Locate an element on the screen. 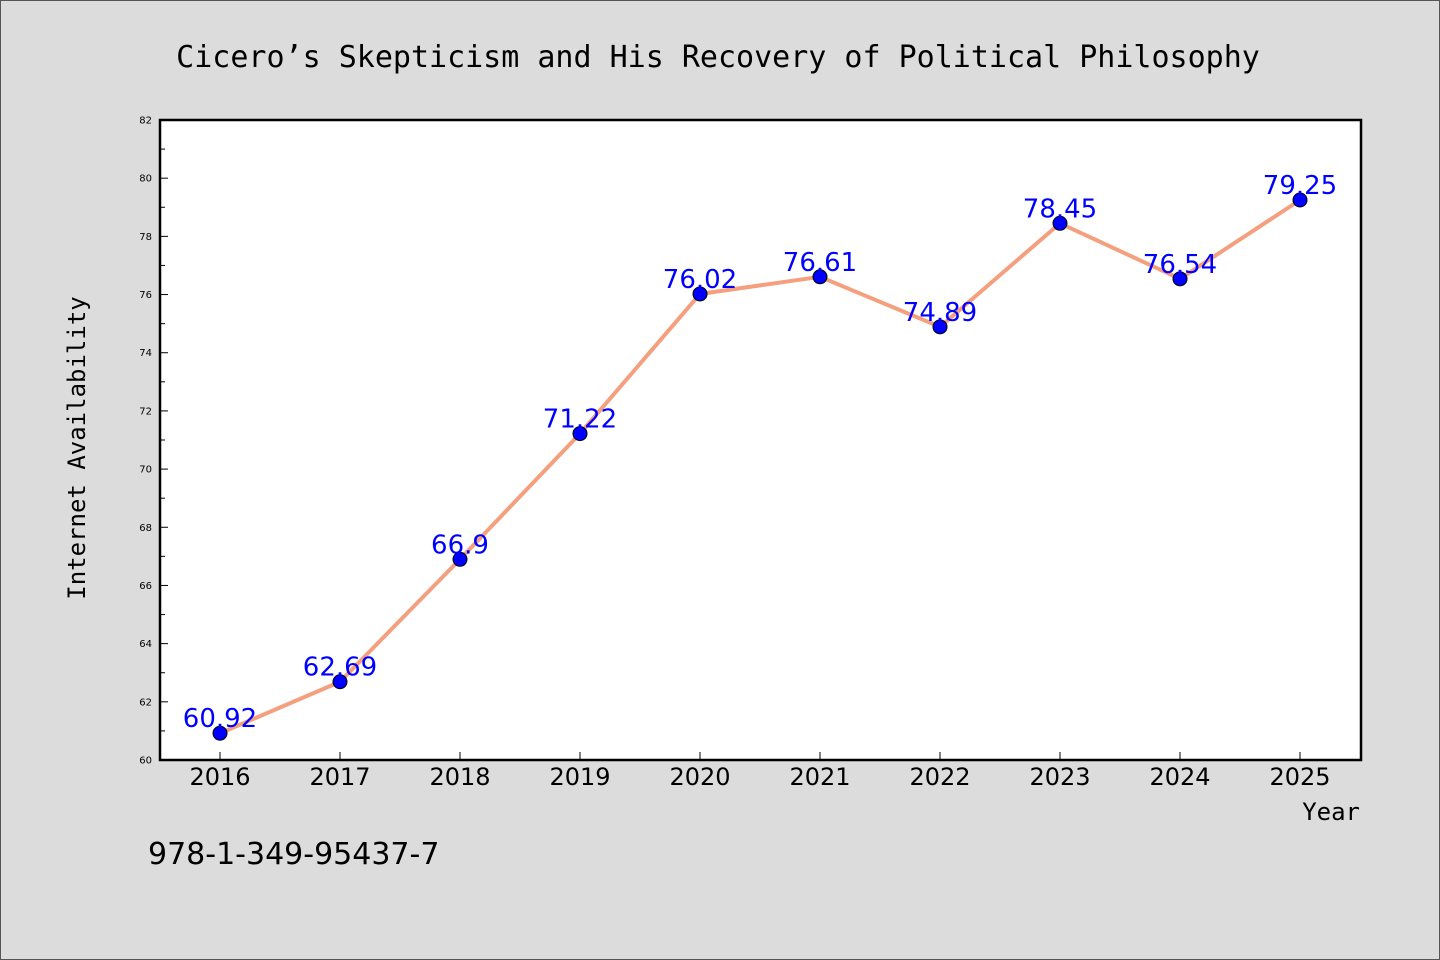 The image size is (1440, 960). y-tick-label: 66 is located at coordinates (145, 586).